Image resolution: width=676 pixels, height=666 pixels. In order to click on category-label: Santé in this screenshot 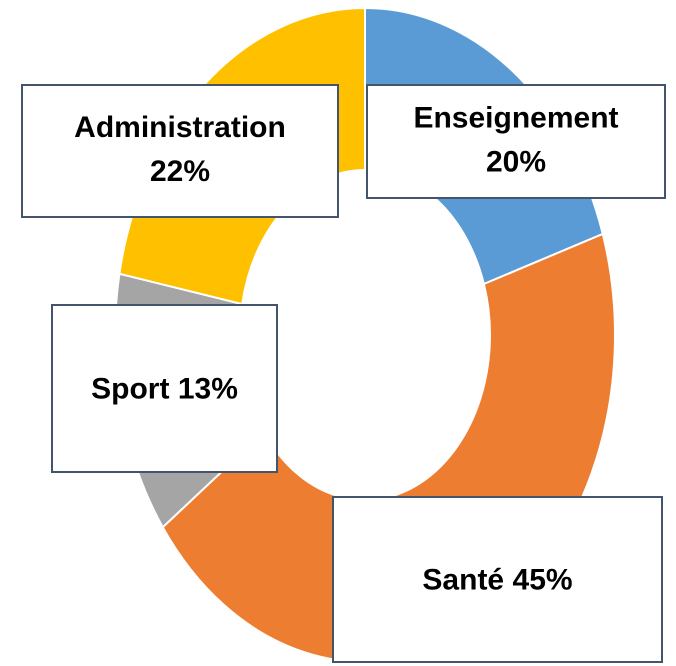, I will do `click(463, 579)`.